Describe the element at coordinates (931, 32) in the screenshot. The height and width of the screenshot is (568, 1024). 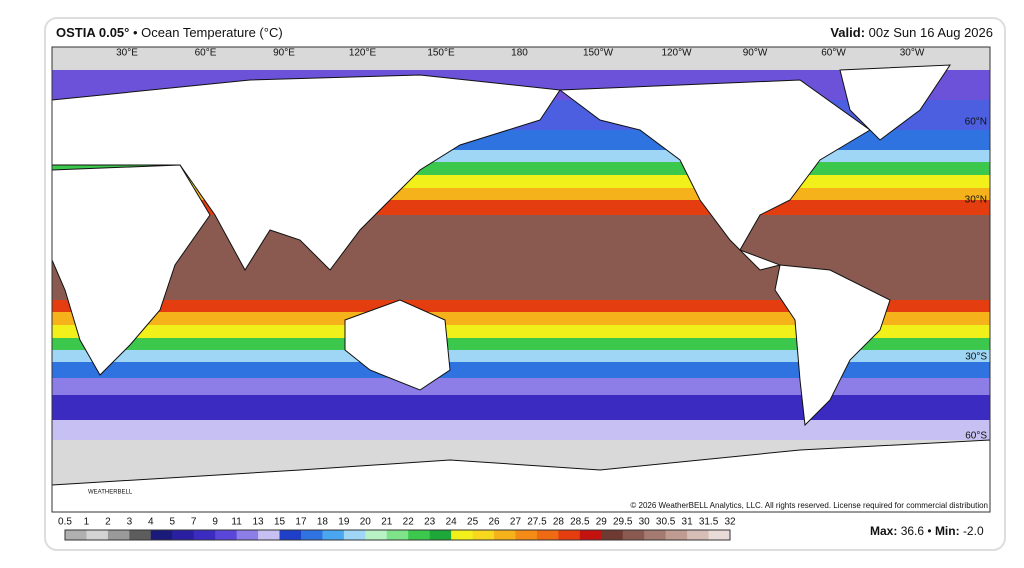
I see `valid-time: 00z Sun 16 Aug 2026` at that location.